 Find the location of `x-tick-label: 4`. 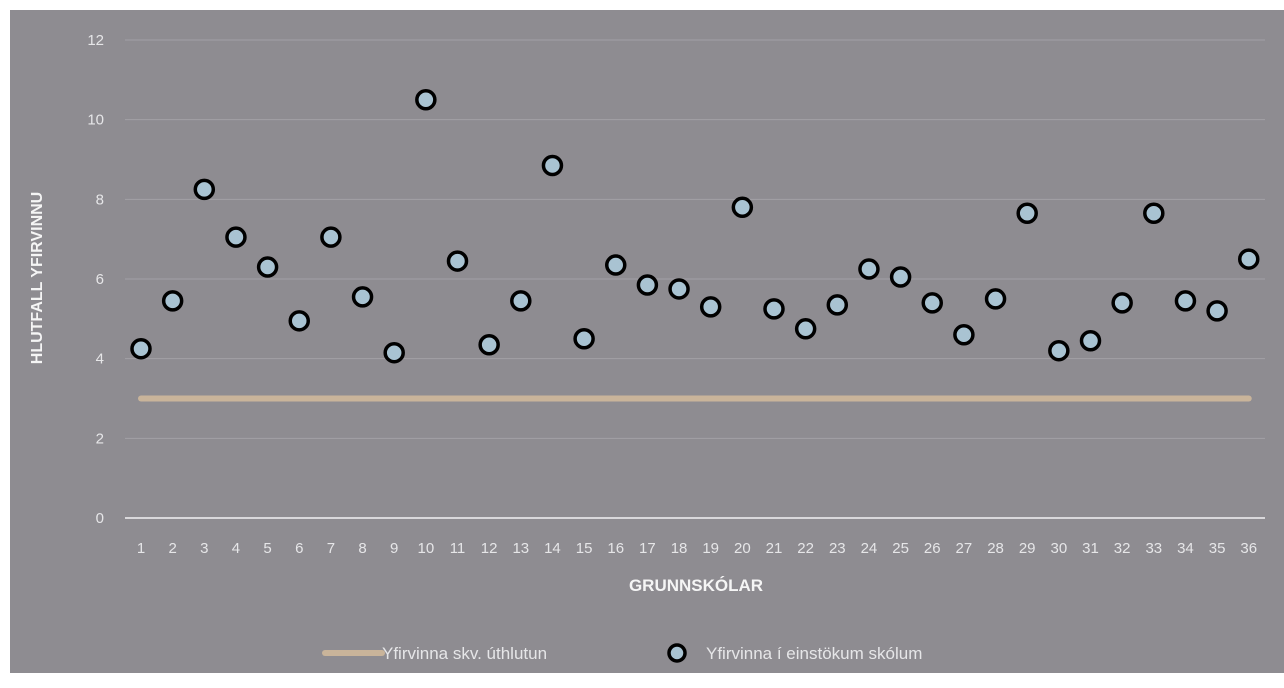

x-tick-label: 4 is located at coordinates (236, 548).